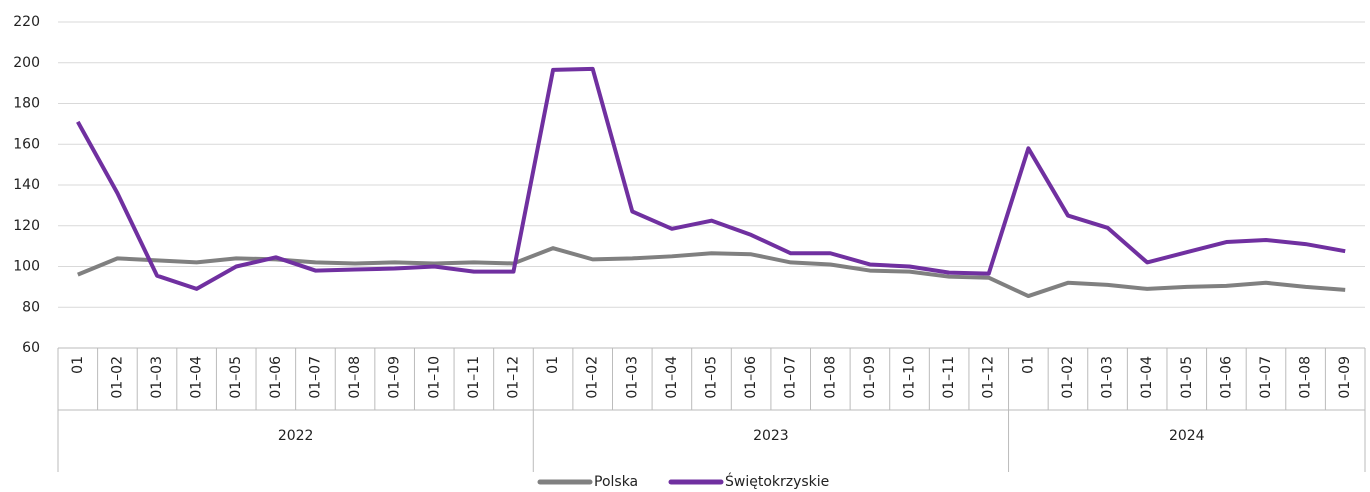 The height and width of the screenshot is (492, 1370). What do you see at coordinates (616, 482) in the screenshot?
I see `legend-label: Polska` at bounding box center [616, 482].